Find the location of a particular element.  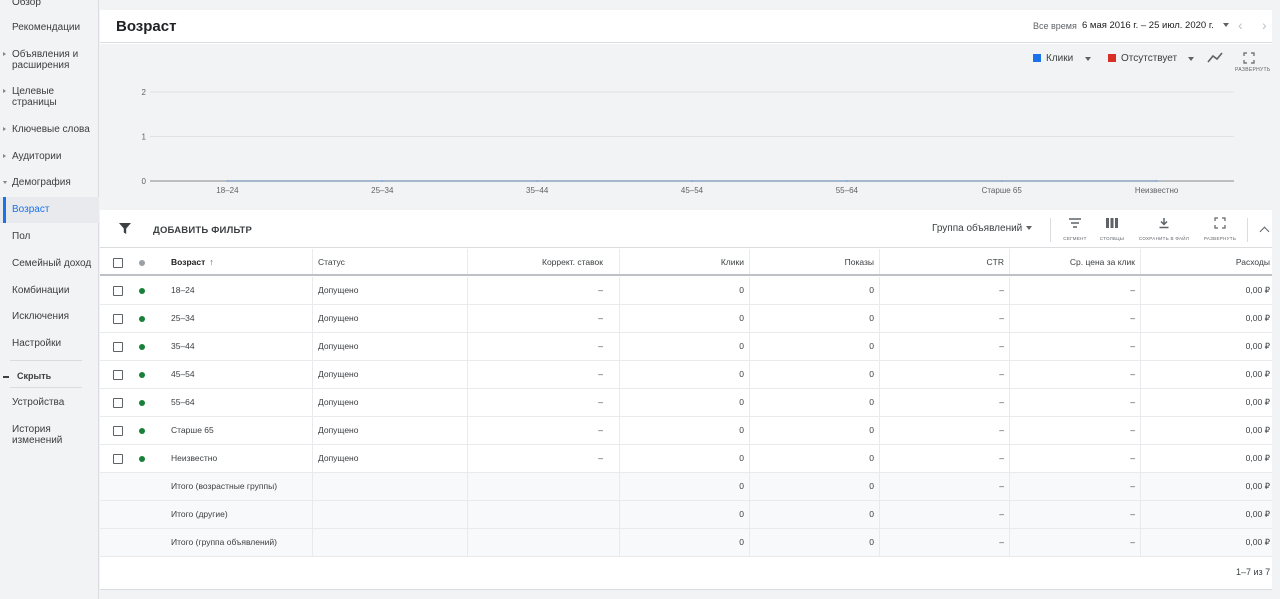

x-tick-label: 55–64 is located at coordinates (847, 190).